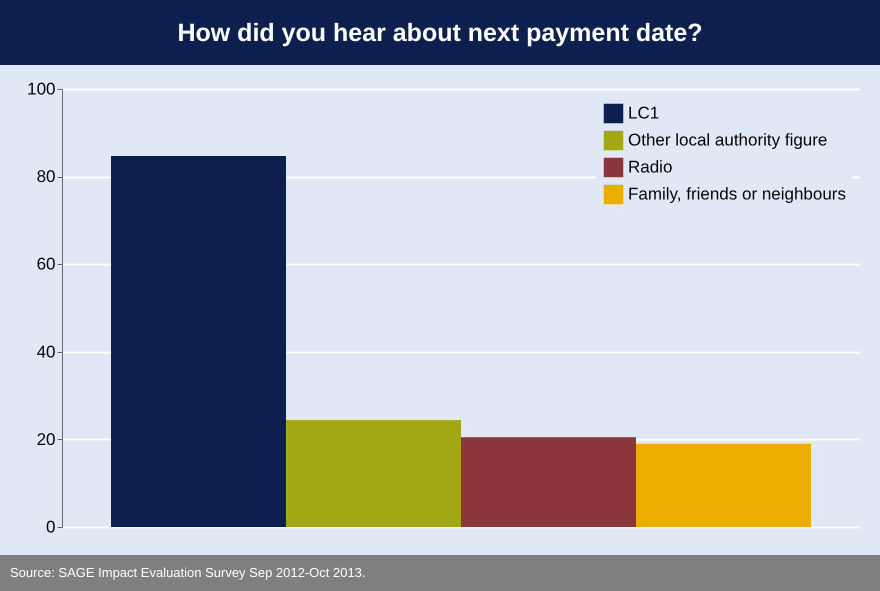 The height and width of the screenshot is (591, 880). What do you see at coordinates (46, 176) in the screenshot?
I see `y-tick-label: 80` at bounding box center [46, 176].